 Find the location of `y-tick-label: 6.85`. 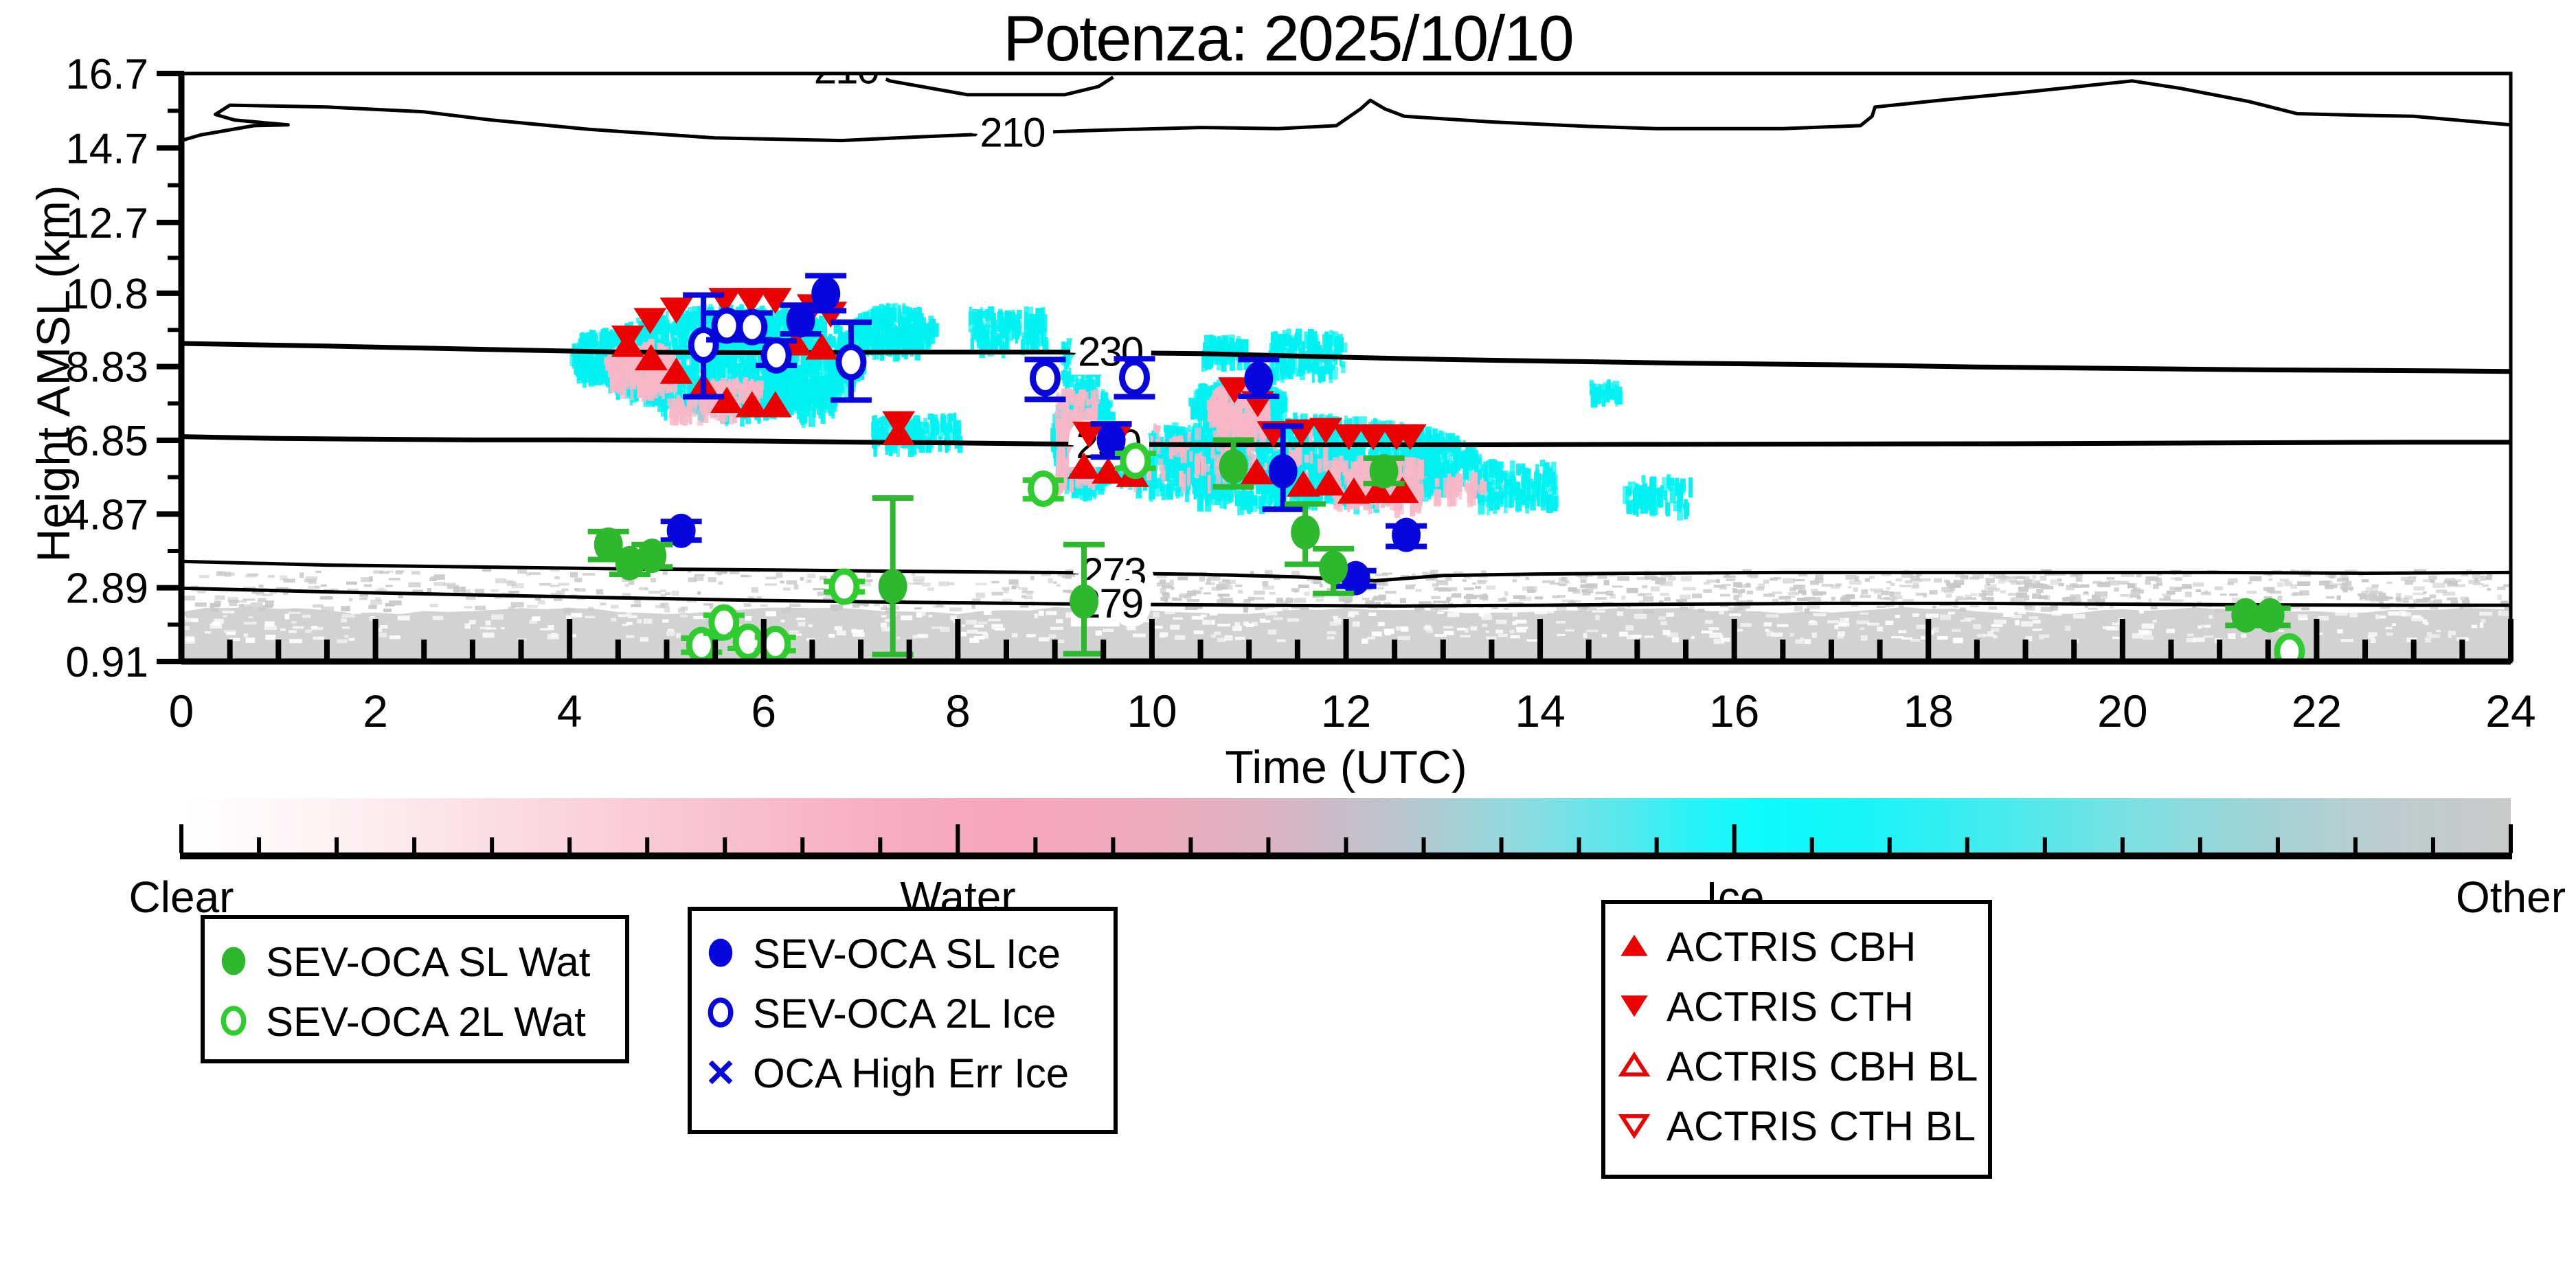

y-tick-label: 6.85 is located at coordinates (106, 441).